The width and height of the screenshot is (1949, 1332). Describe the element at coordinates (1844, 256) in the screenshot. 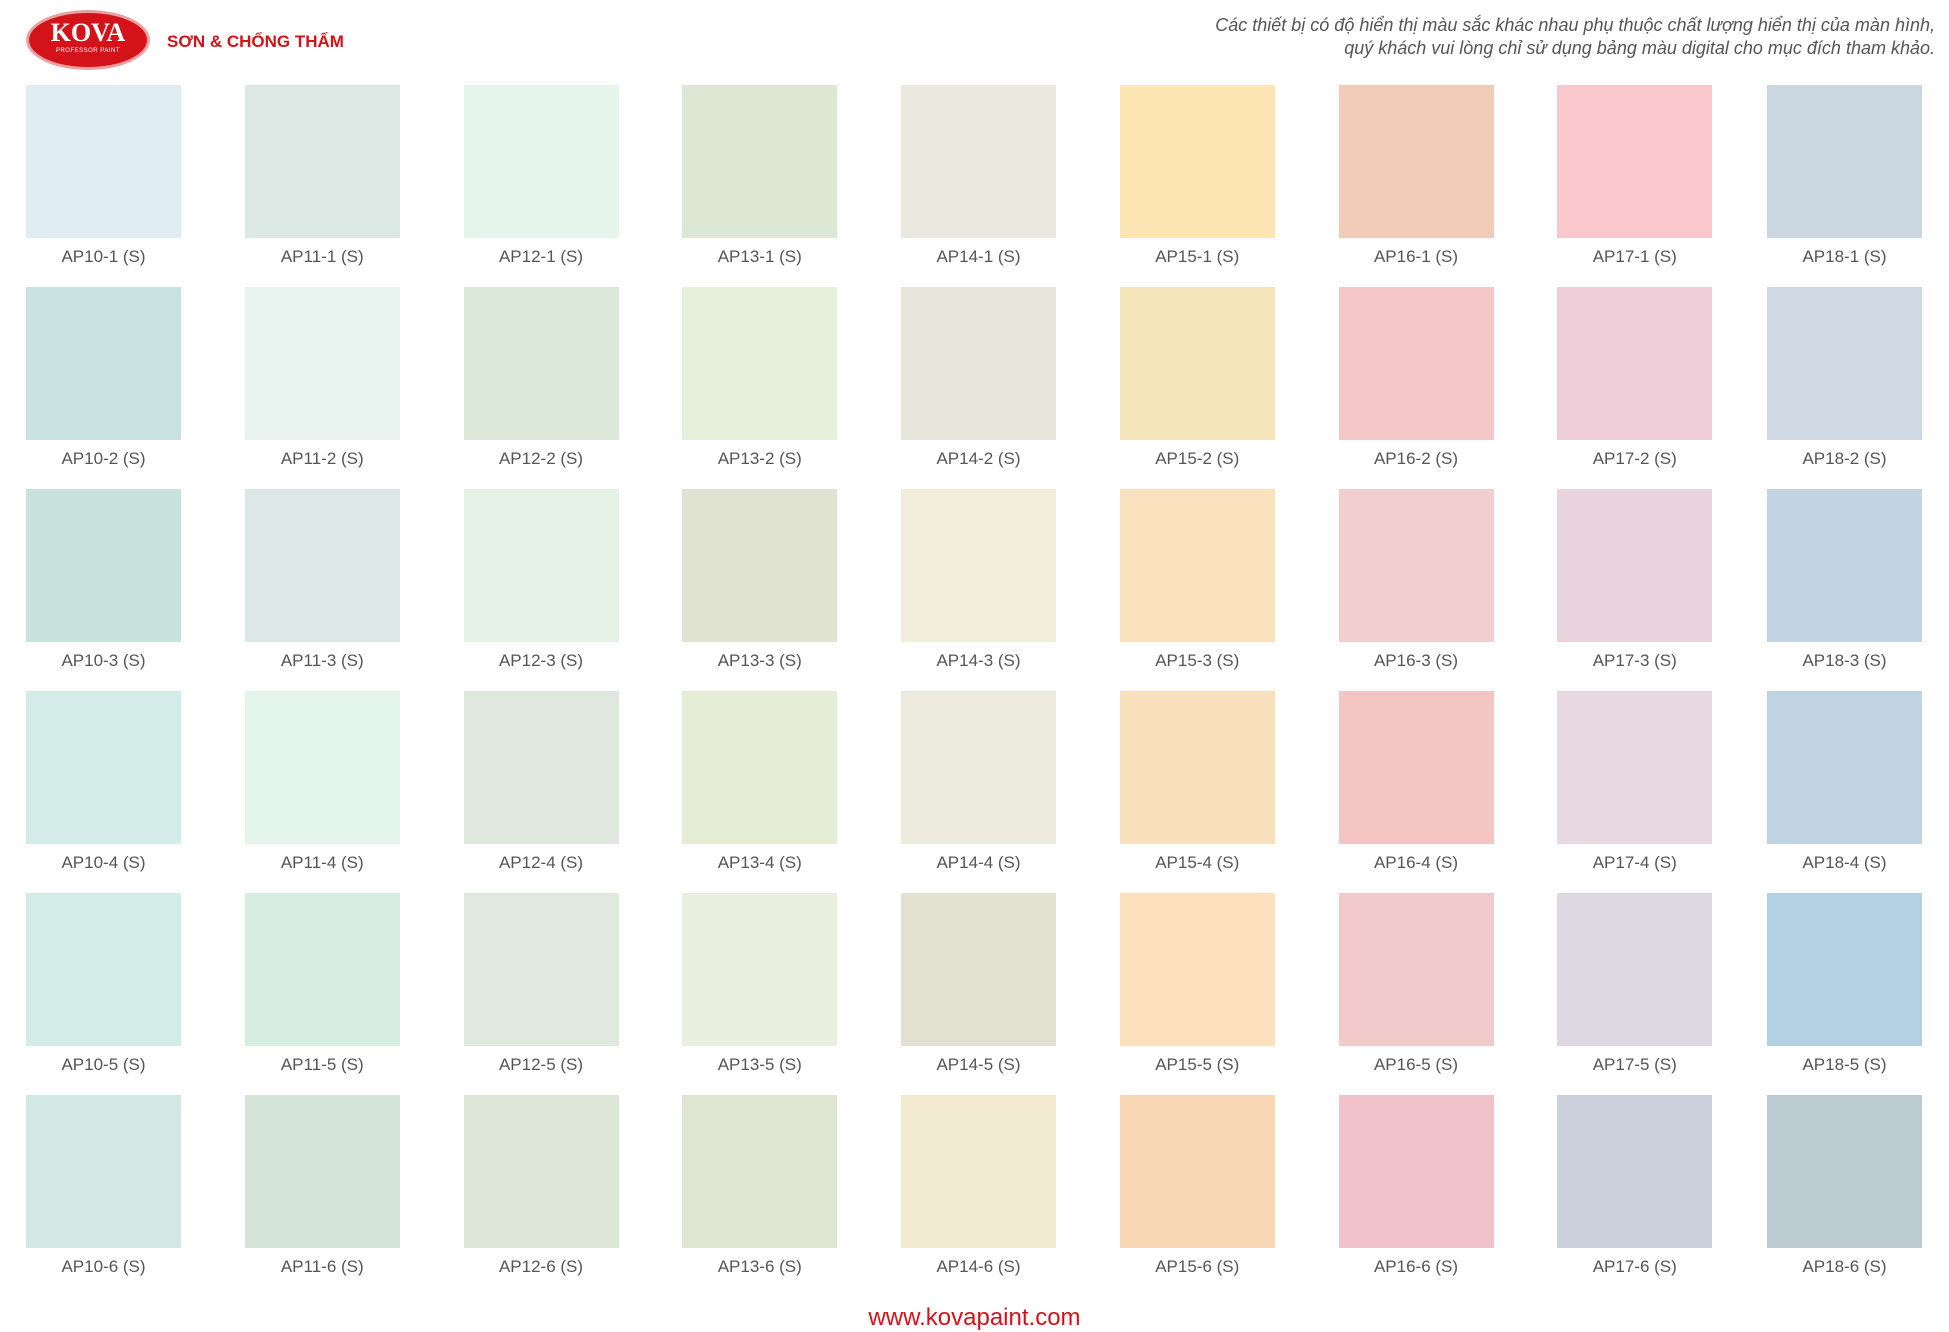

I see `swatch-label: AP18-1 (S)` at that location.